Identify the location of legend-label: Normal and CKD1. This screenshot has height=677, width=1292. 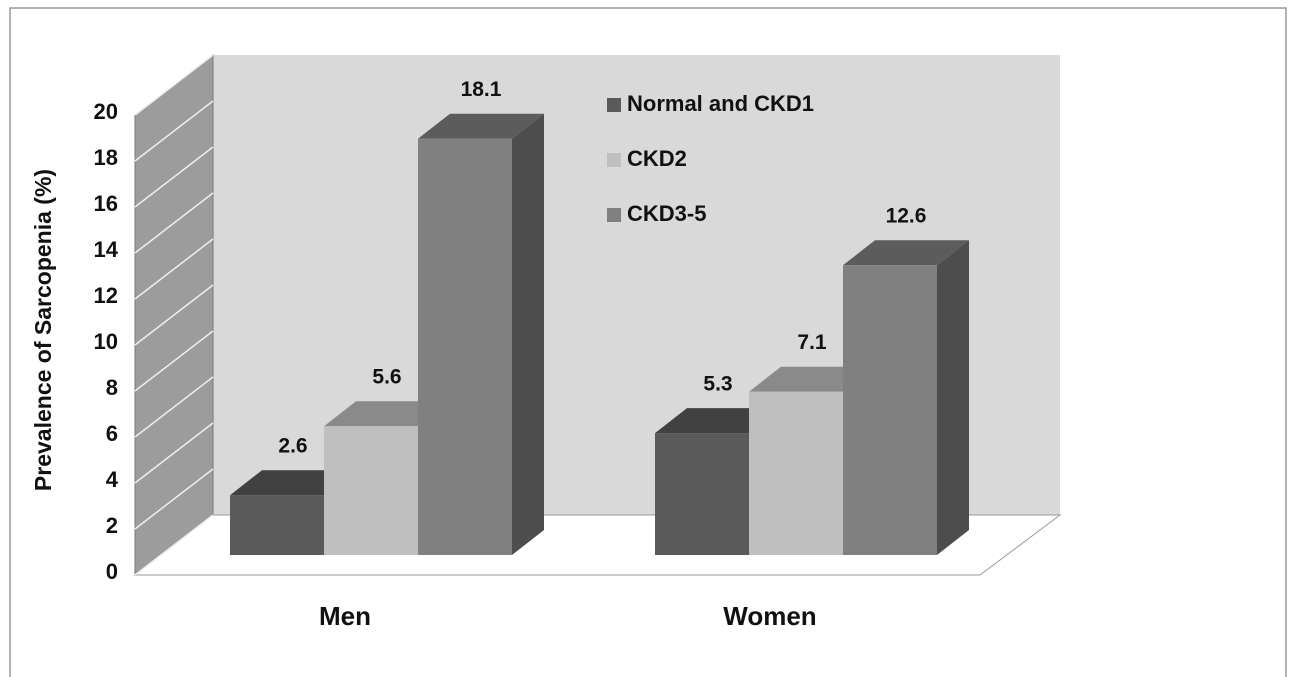
(720, 103).